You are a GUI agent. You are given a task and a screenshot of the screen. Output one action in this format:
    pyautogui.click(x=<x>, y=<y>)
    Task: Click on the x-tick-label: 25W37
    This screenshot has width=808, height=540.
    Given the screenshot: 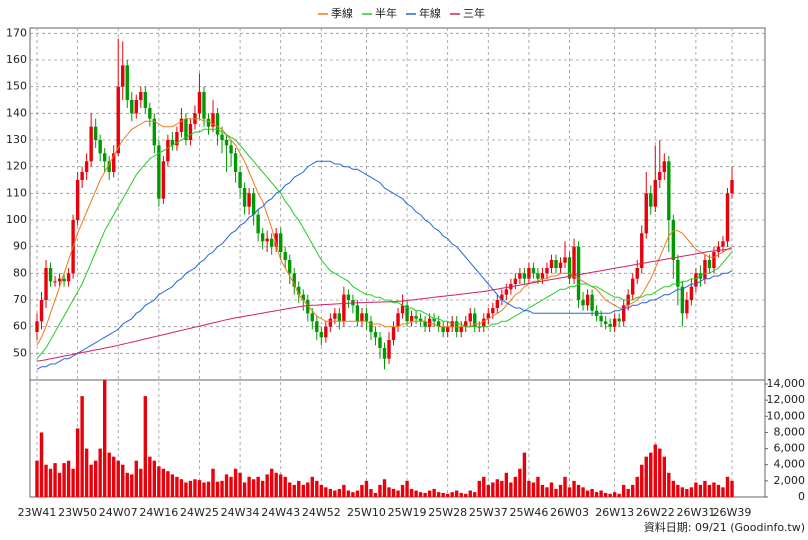 What is the action you would take?
    pyautogui.click(x=488, y=512)
    